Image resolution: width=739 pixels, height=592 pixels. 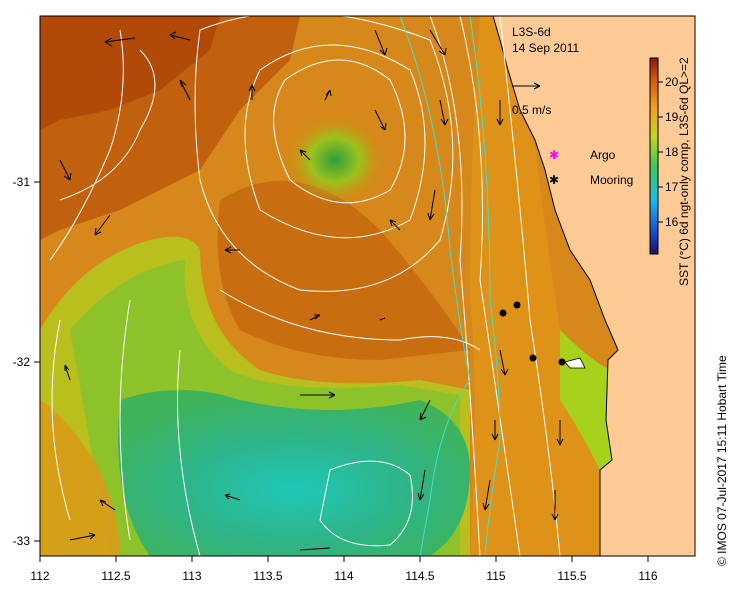 I want to click on colorbar-title: SST (°C) 6d ngt-only comp, L3S-6d QL>=2, so click(x=684, y=171).